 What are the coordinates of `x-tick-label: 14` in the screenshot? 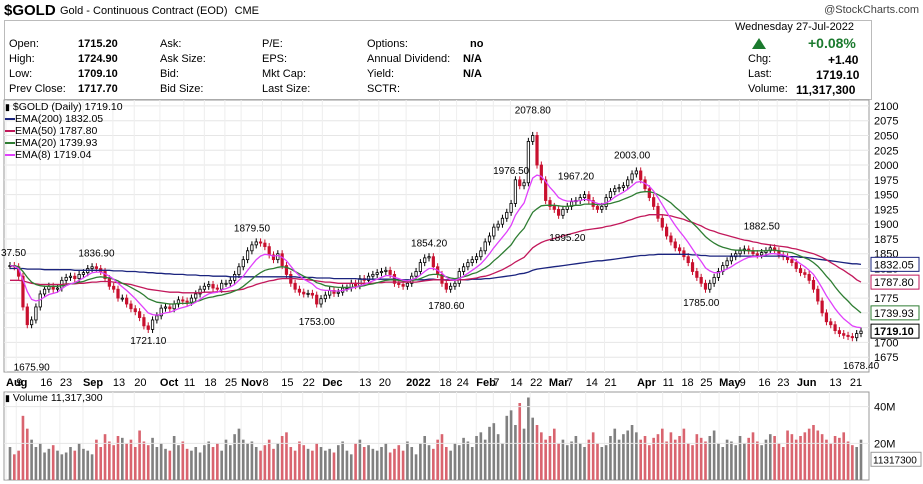 It's located at (516, 383).